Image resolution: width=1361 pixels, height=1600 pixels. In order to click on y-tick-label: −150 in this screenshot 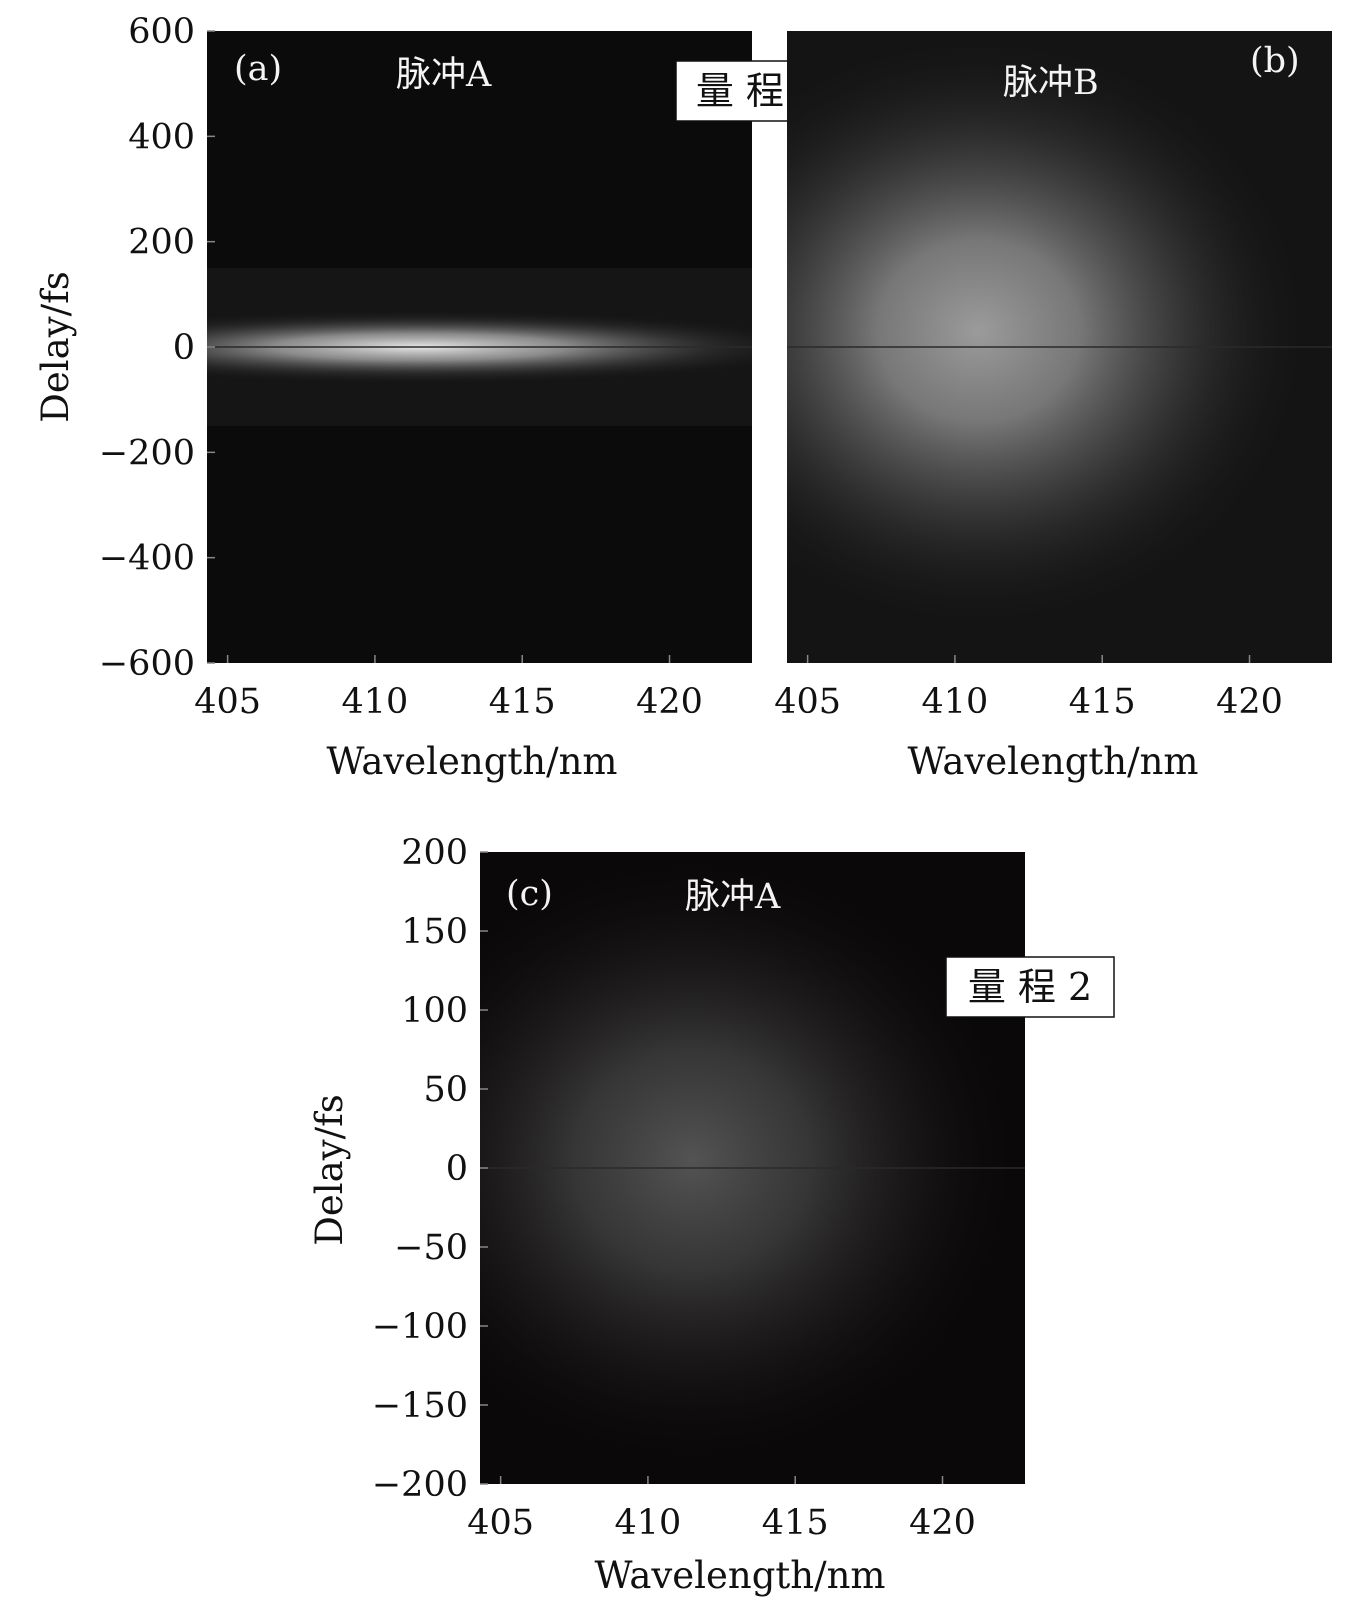, I will do `click(420, 1406)`.